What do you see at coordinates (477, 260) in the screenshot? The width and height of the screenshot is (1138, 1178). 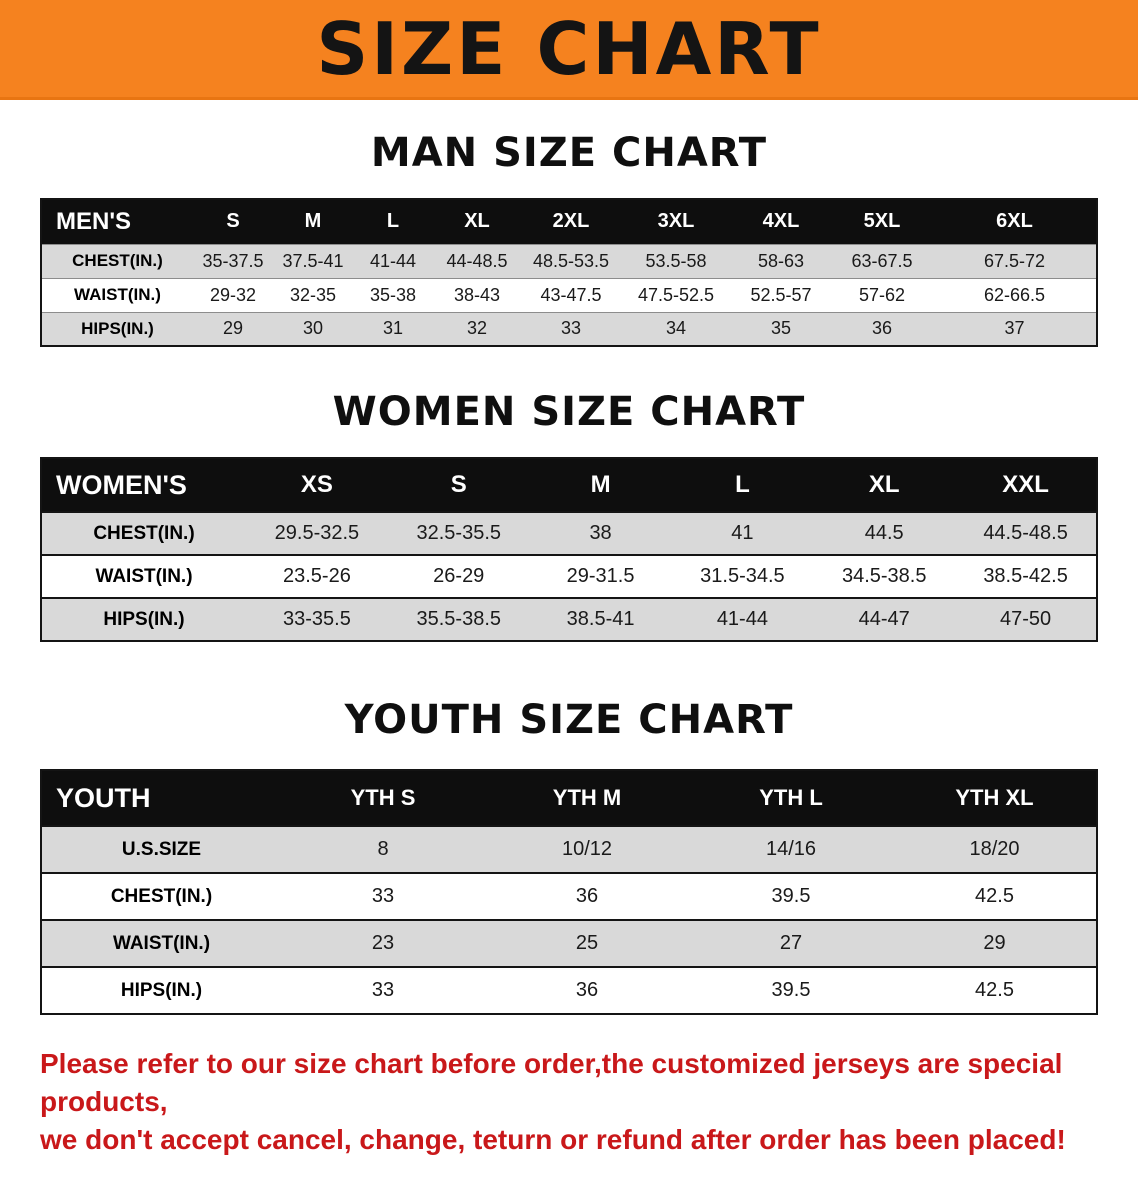 I see `size-value-cell: 44-48.5` at bounding box center [477, 260].